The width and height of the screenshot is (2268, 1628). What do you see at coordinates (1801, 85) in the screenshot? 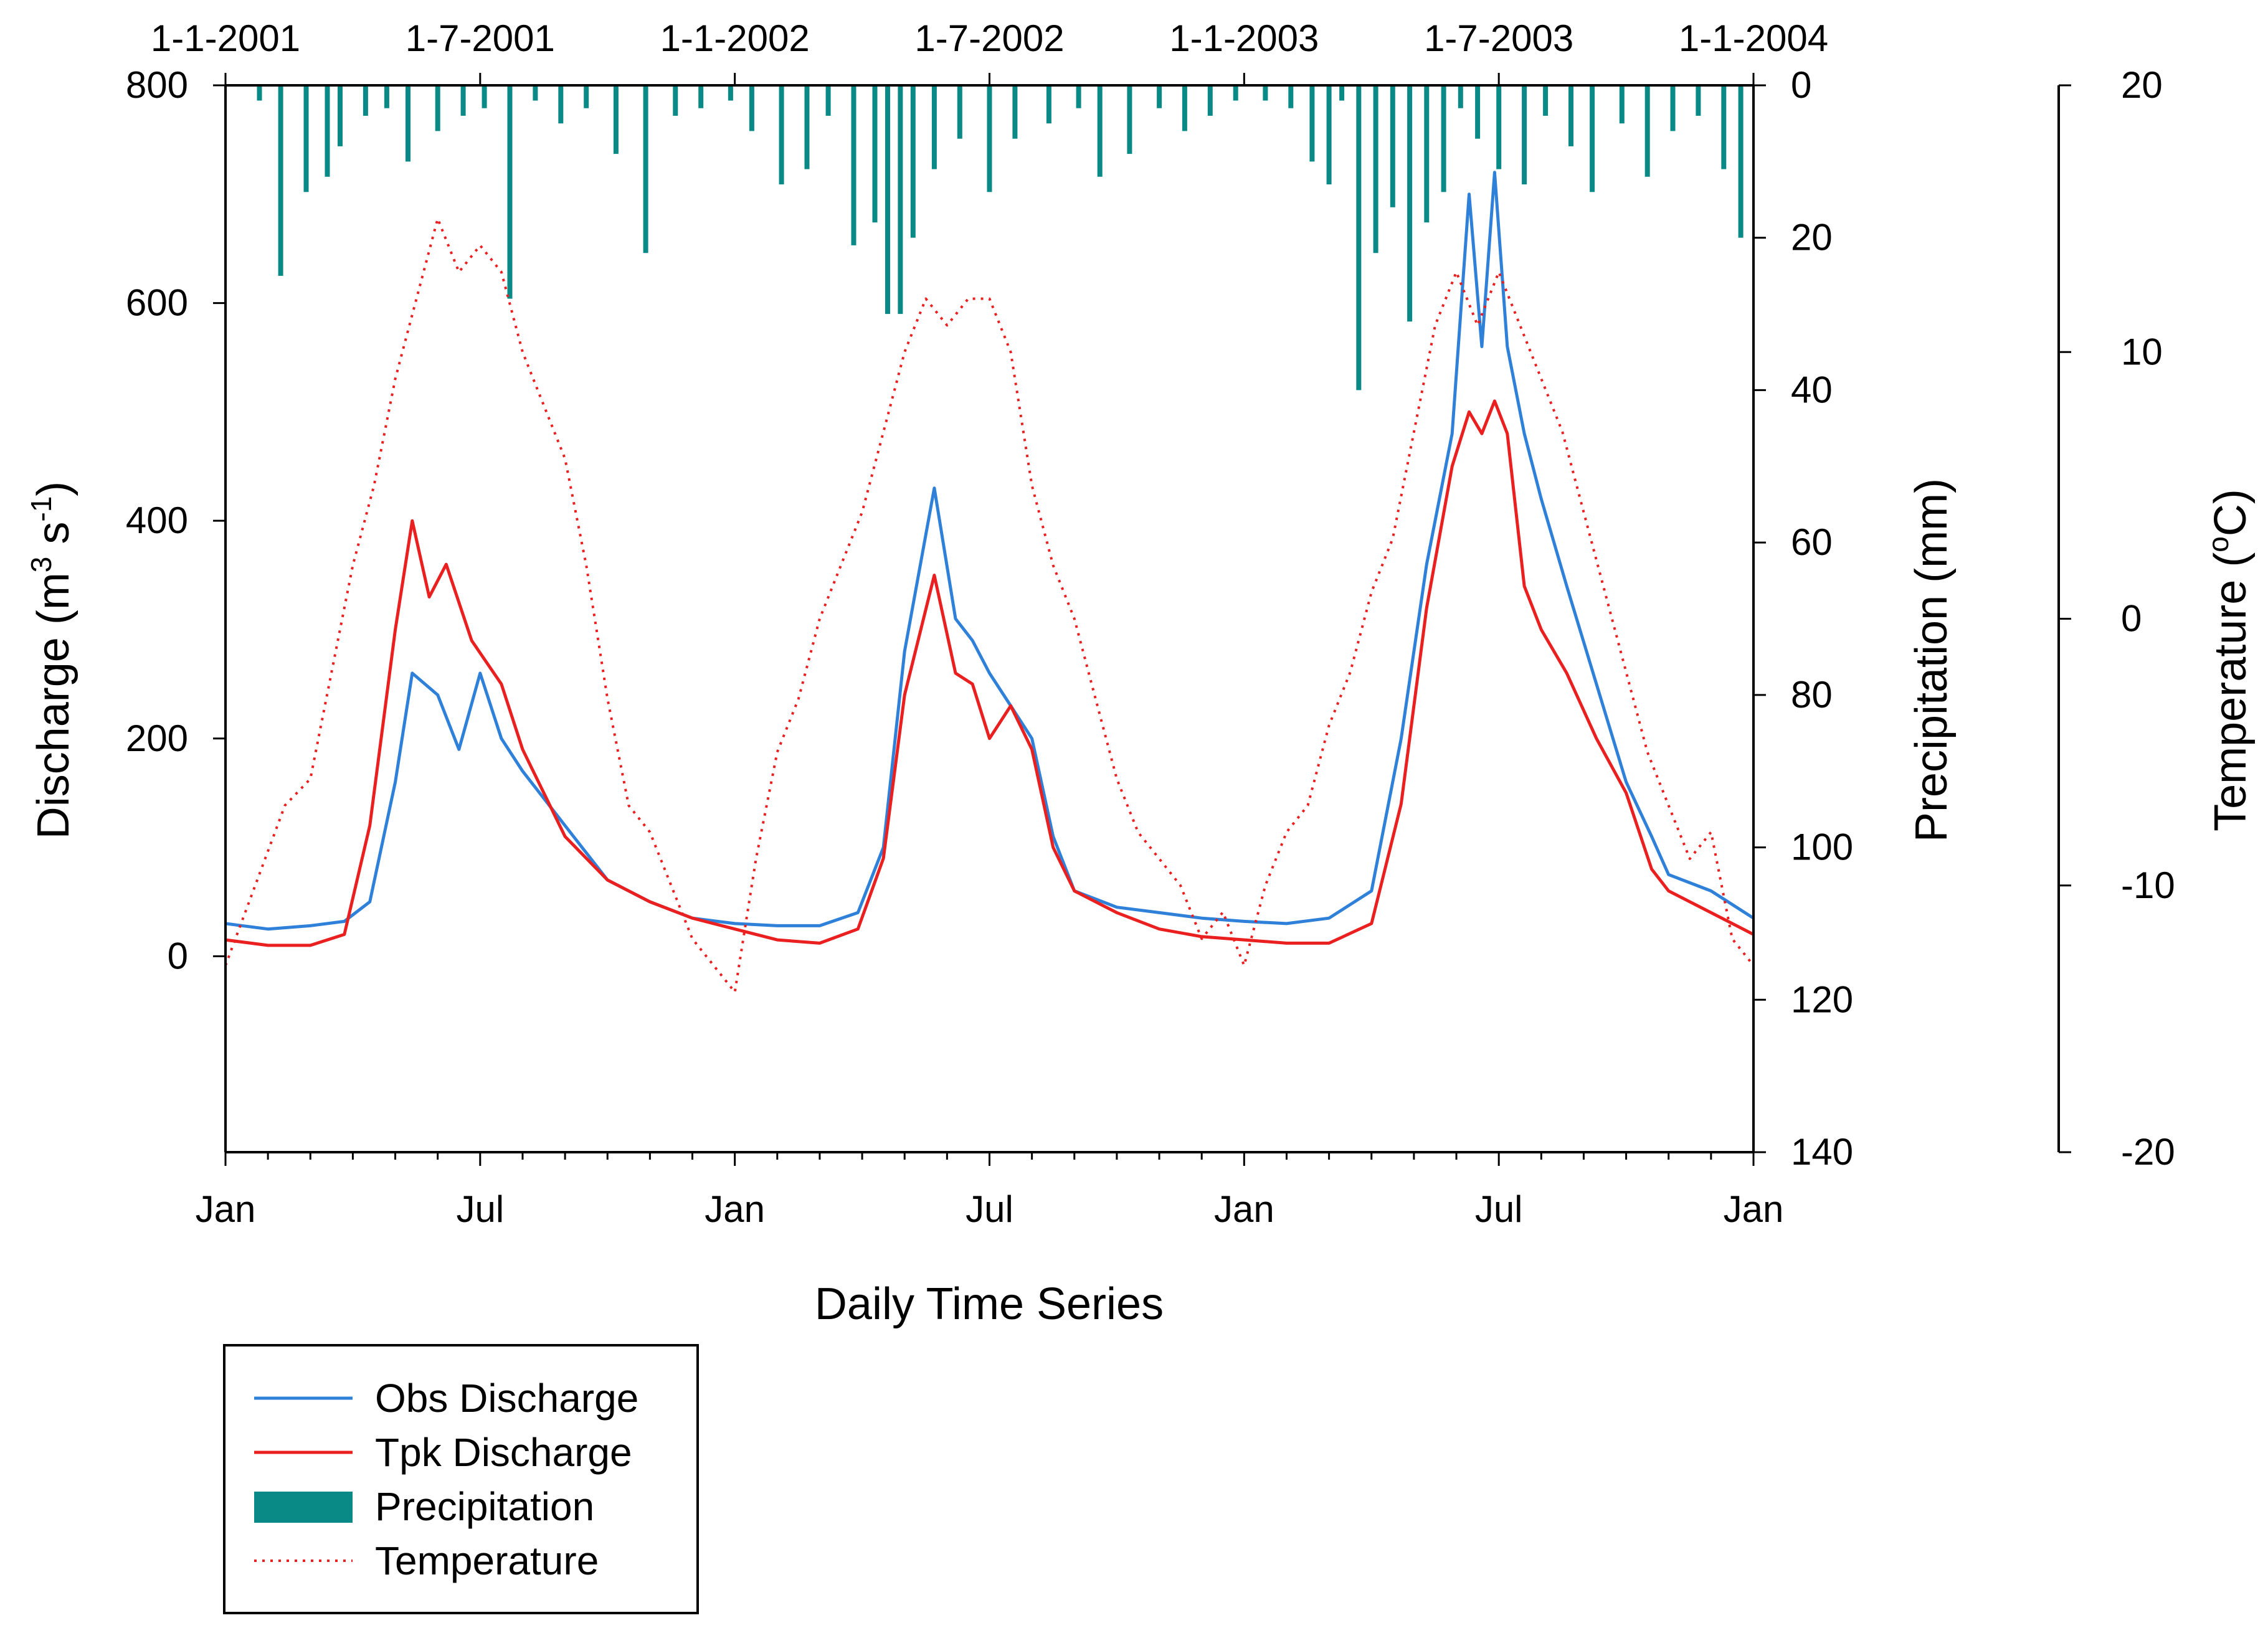
I see `precipitation-tick-label: 0` at bounding box center [1801, 85].